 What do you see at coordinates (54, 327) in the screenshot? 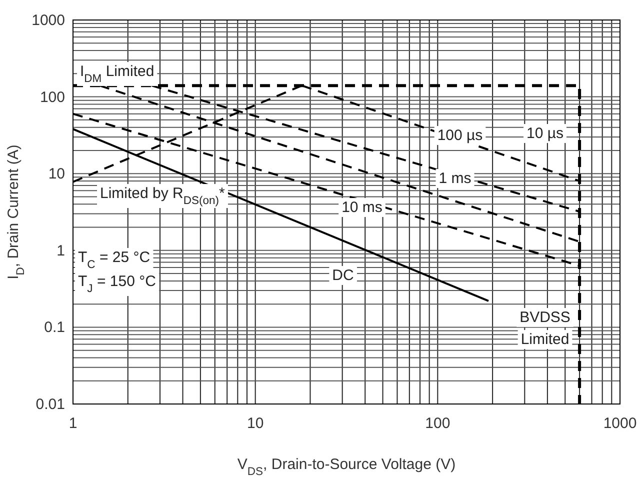
I see `y-tick-label: 0.1` at bounding box center [54, 327].